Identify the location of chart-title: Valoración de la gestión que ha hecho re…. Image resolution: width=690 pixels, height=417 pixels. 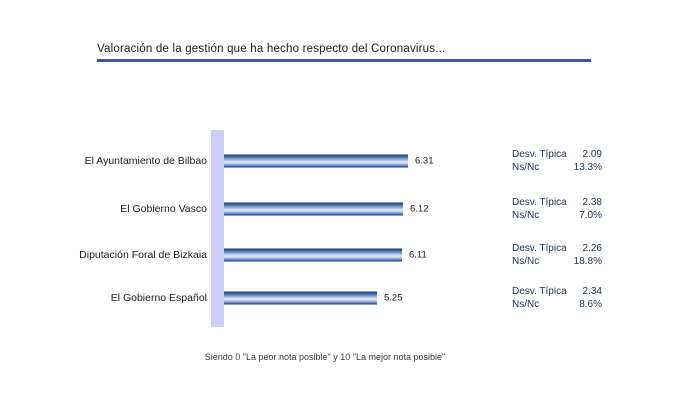
(271, 49).